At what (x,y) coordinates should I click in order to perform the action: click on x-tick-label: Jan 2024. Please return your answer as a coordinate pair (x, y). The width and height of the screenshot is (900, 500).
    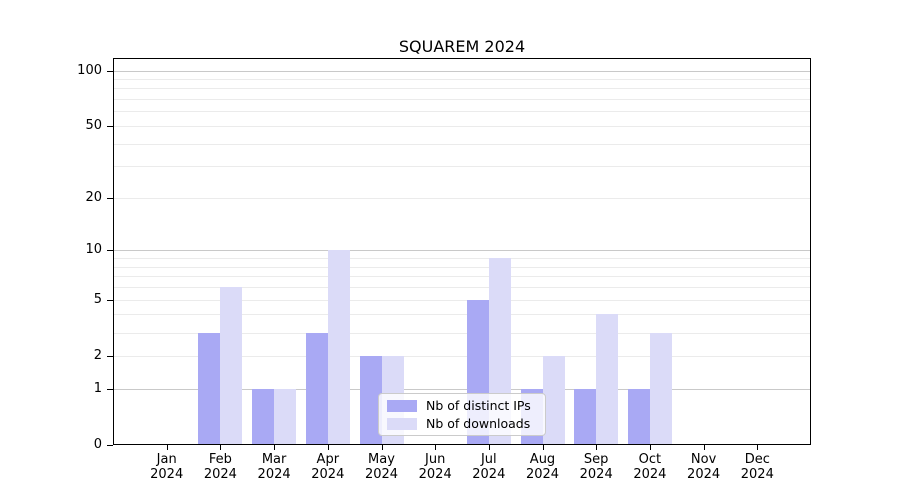
    Looking at the image, I should click on (167, 467).